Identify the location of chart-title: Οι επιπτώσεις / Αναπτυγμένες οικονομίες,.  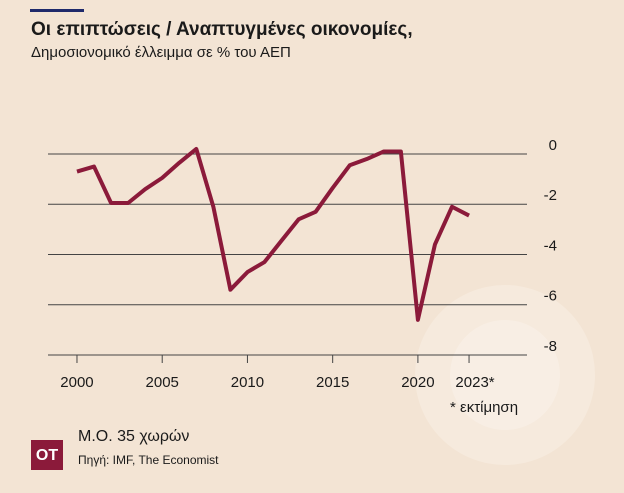
(222, 29).